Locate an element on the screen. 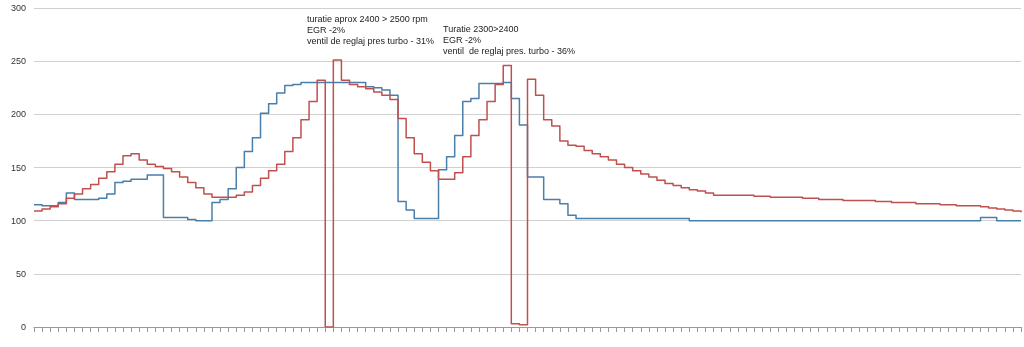 The width and height of the screenshot is (1024, 347). y-tick-label: 150 is located at coordinates (18, 167).